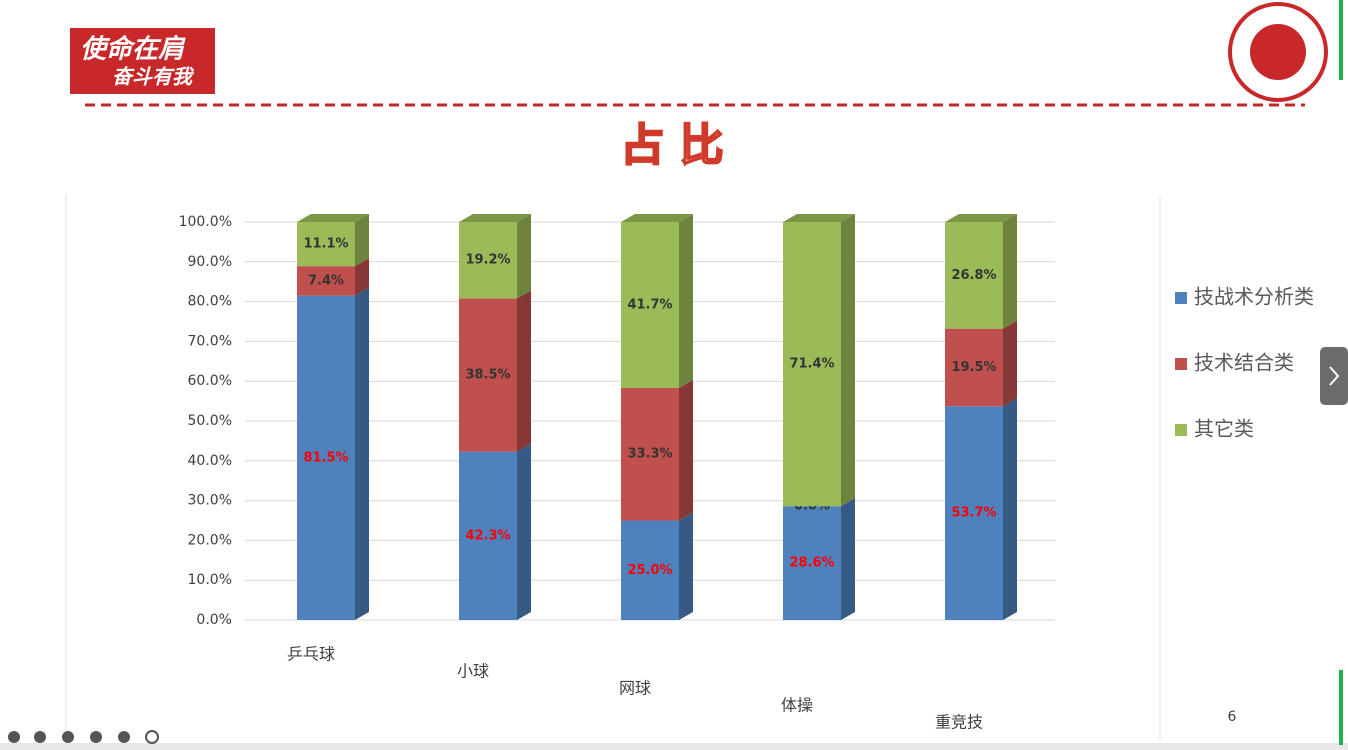  I want to click on next-button, so click(1334, 376).